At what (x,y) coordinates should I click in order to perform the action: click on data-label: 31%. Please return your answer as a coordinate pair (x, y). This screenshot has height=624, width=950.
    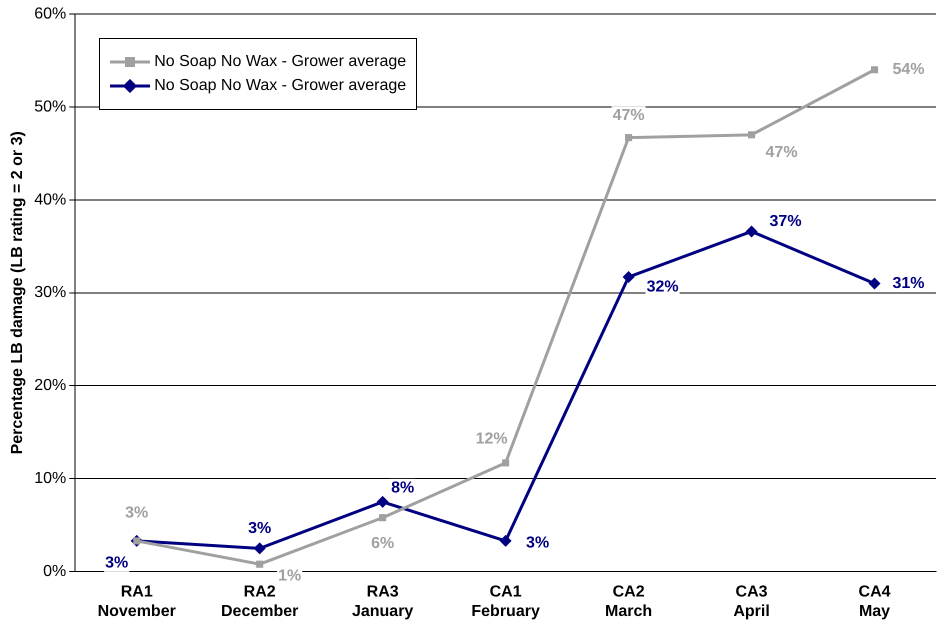
    Looking at the image, I should click on (908, 283).